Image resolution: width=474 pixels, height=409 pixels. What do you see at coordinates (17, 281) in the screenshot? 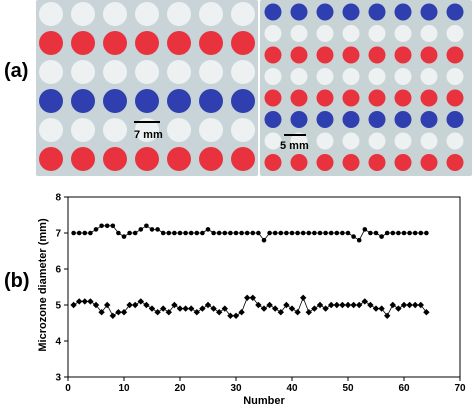
I see `panel-label-b: (b)` at bounding box center [17, 281].